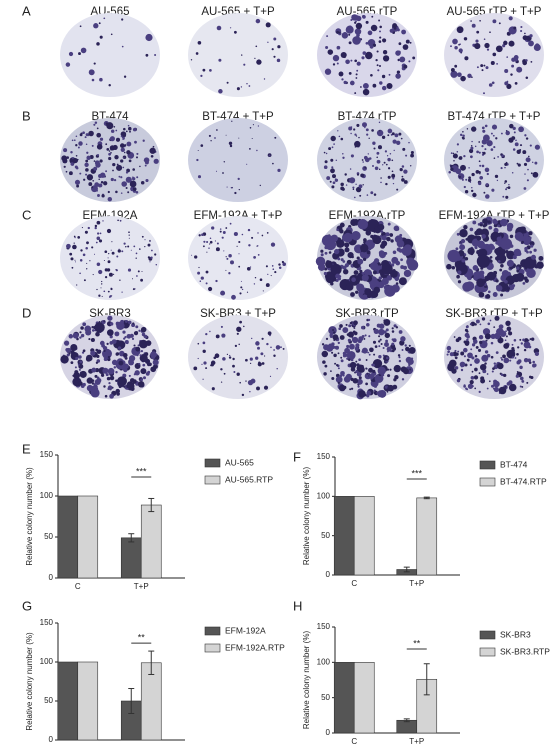 The height and width of the screenshot is (745, 550). Describe the element at coordinates (212, 480) in the screenshot. I see `legend-swatch` at that location.